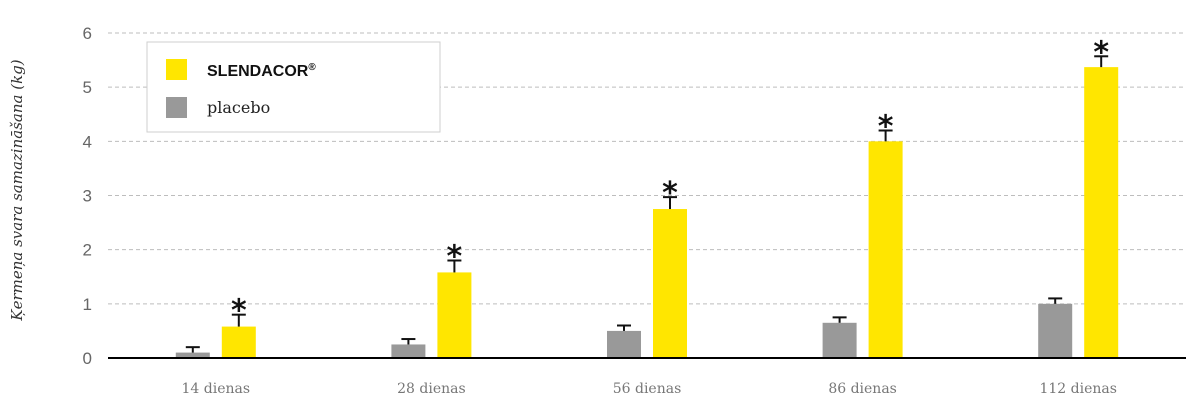  What do you see at coordinates (87, 141) in the screenshot?
I see `y-tick-label: 4` at bounding box center [87, 141].